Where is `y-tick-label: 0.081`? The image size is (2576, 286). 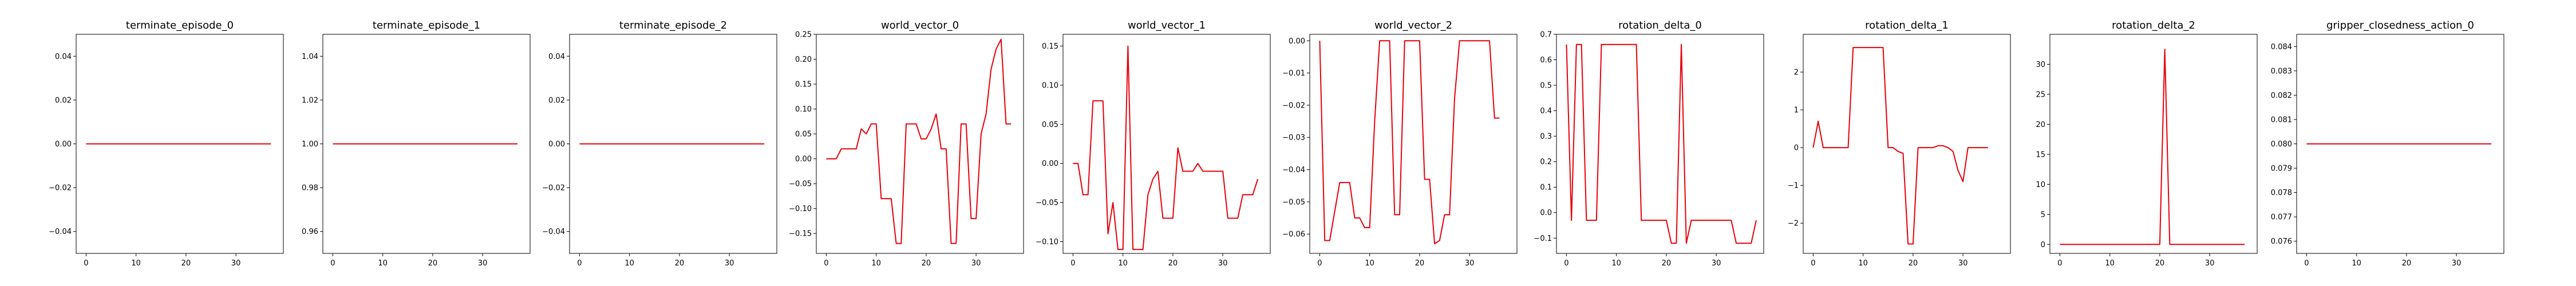
y-tick-label: 0.081 is located at coordinates (2281, 120).